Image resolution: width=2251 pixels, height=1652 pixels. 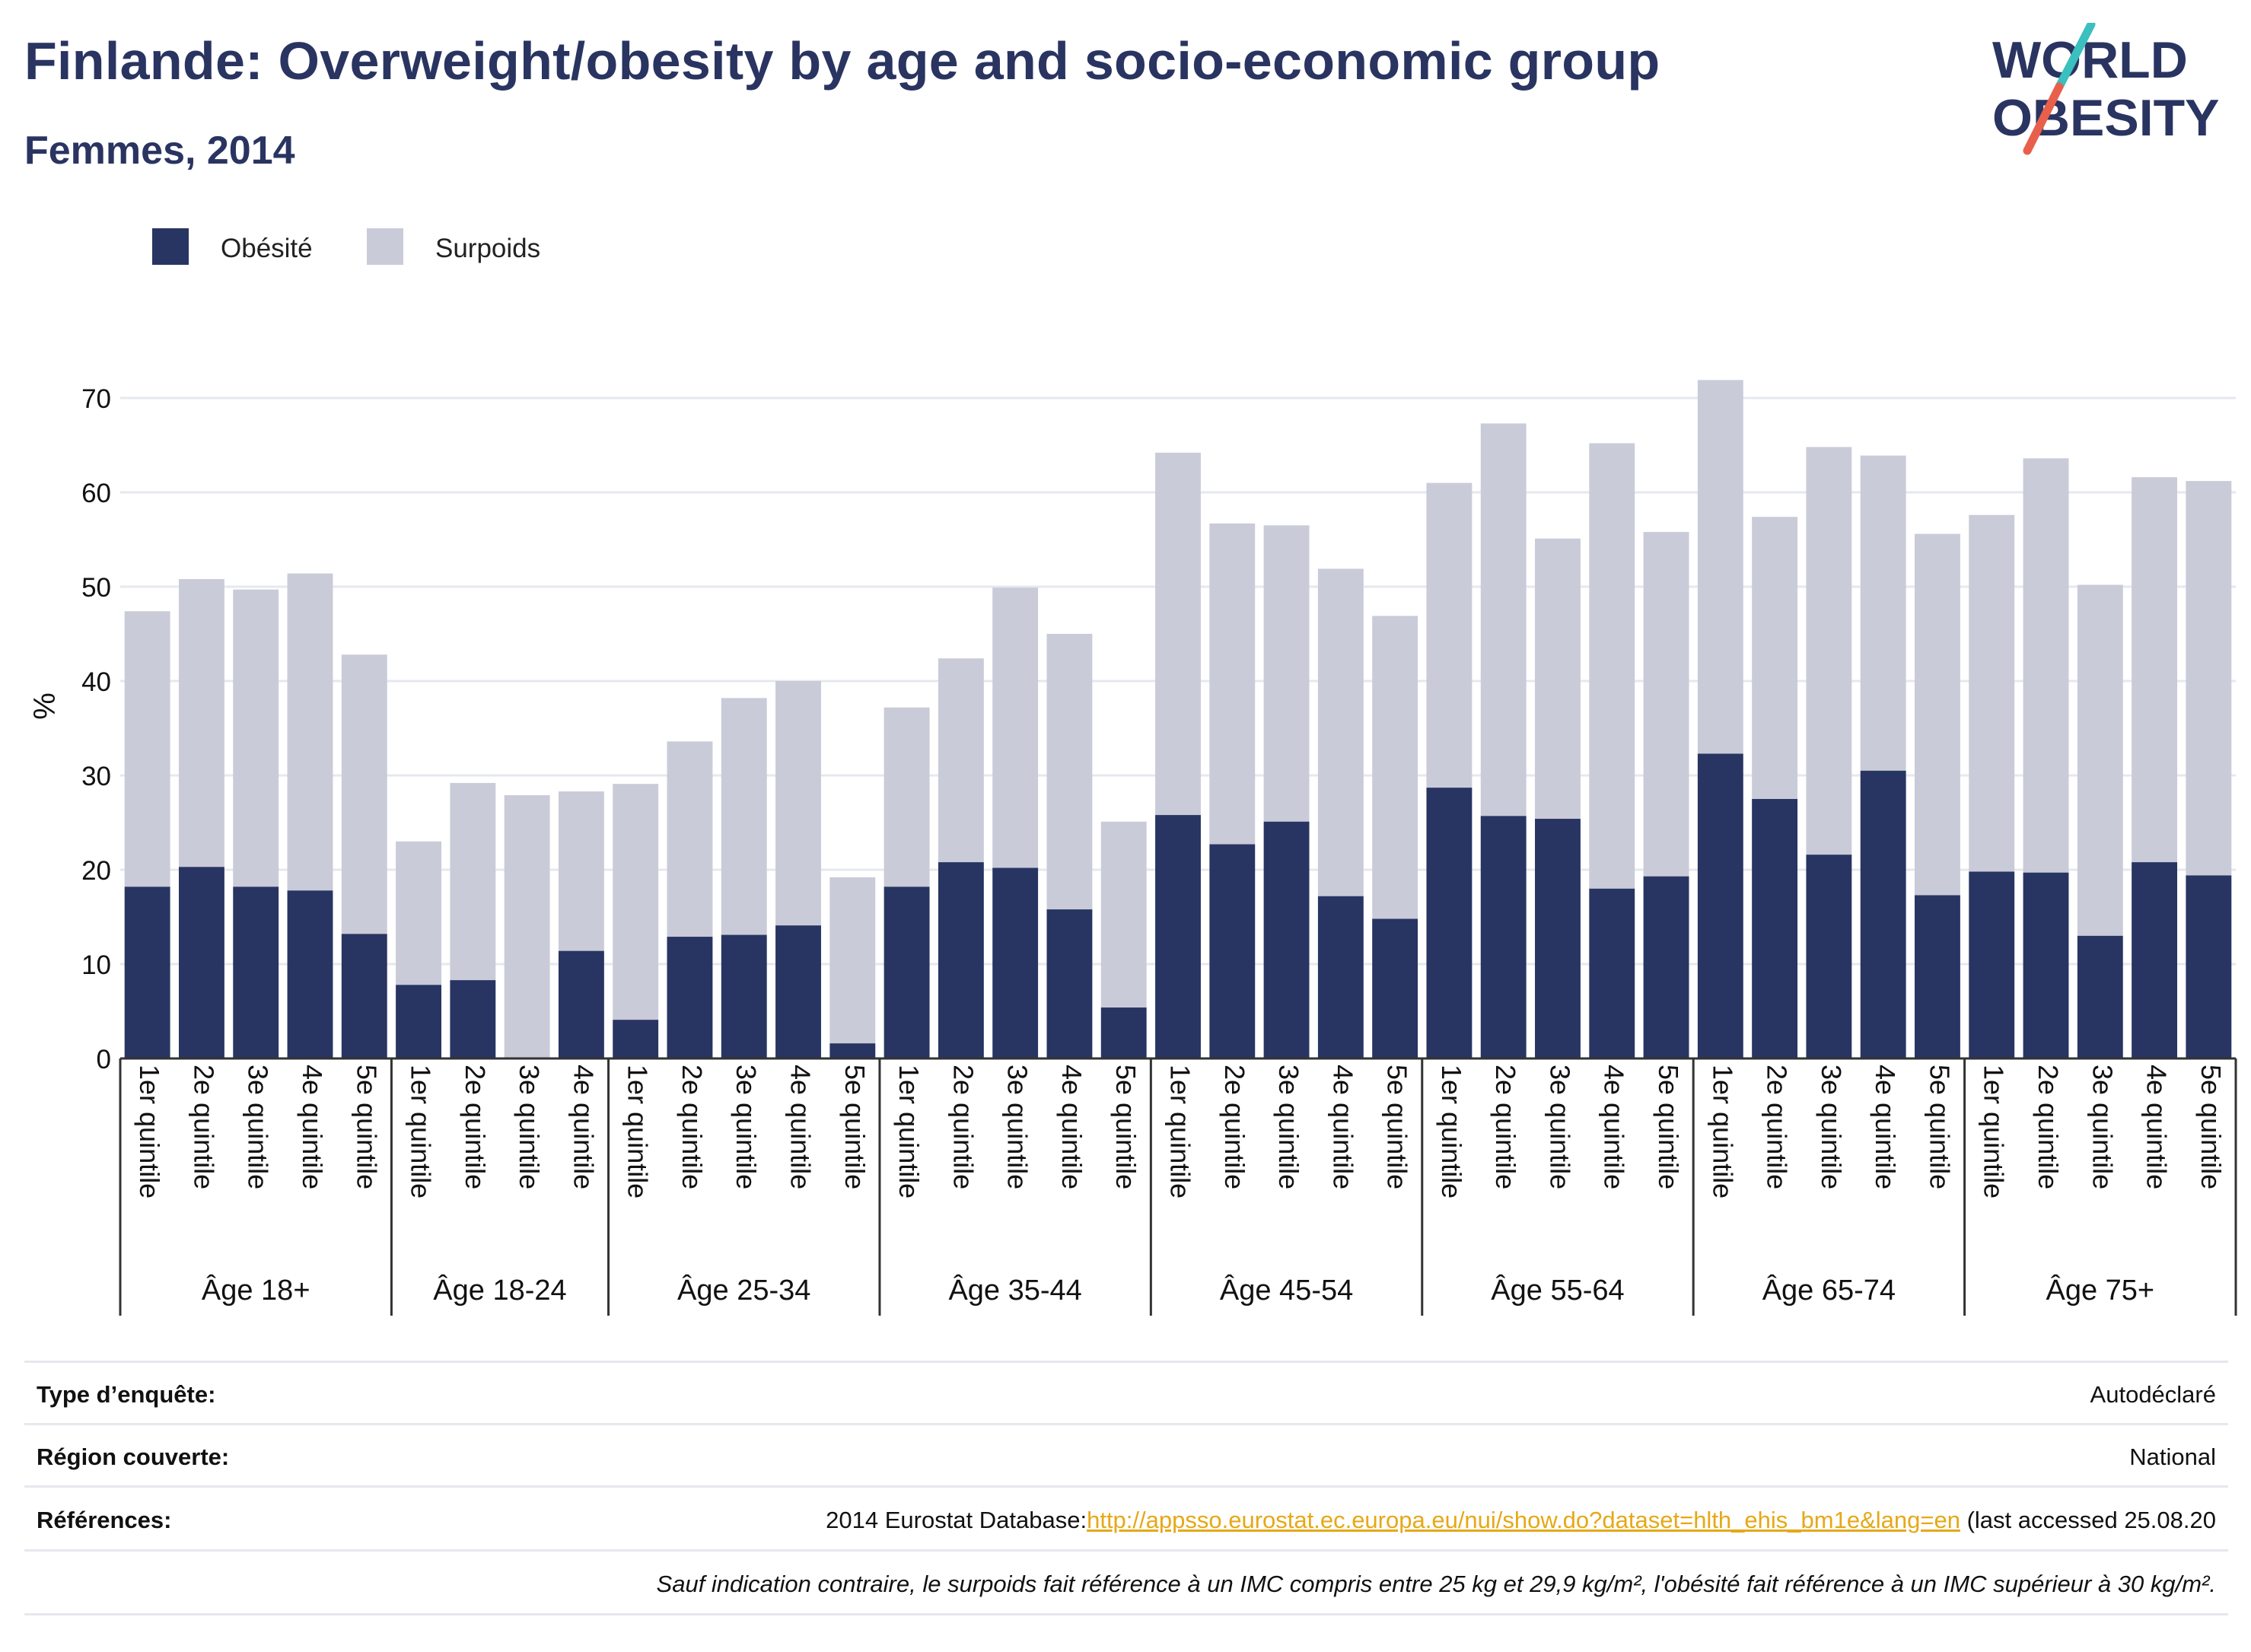 I want to click on group-label: Âge 35-44, so click(x=1014, y=1290).